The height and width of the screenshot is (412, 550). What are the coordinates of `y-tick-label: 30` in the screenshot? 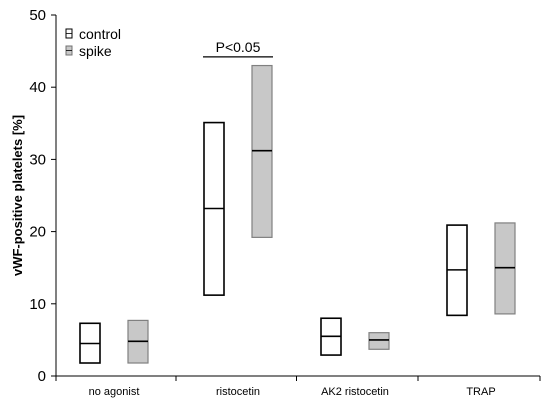 It's located at (37, 159).